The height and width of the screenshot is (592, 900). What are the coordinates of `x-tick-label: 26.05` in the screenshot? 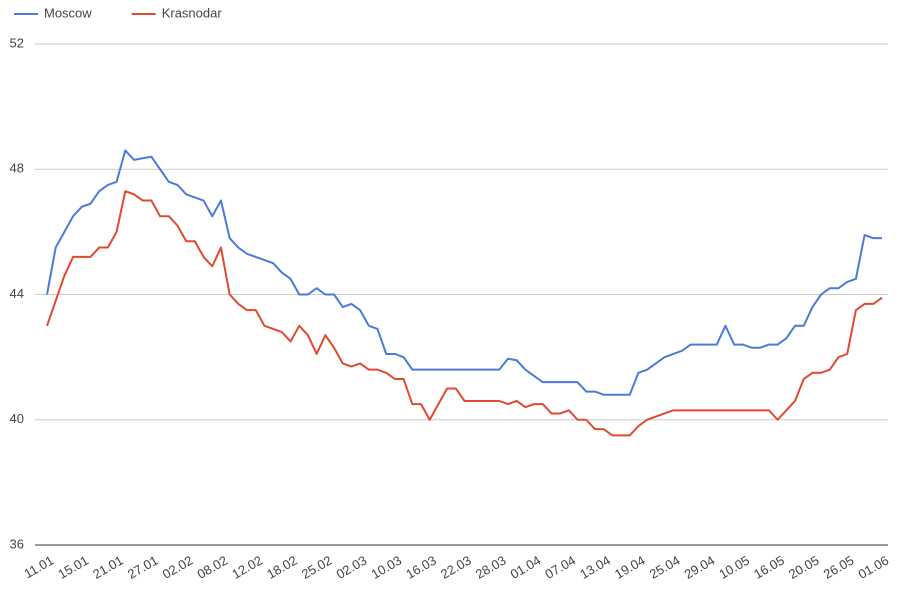 It's located at (839, 567).